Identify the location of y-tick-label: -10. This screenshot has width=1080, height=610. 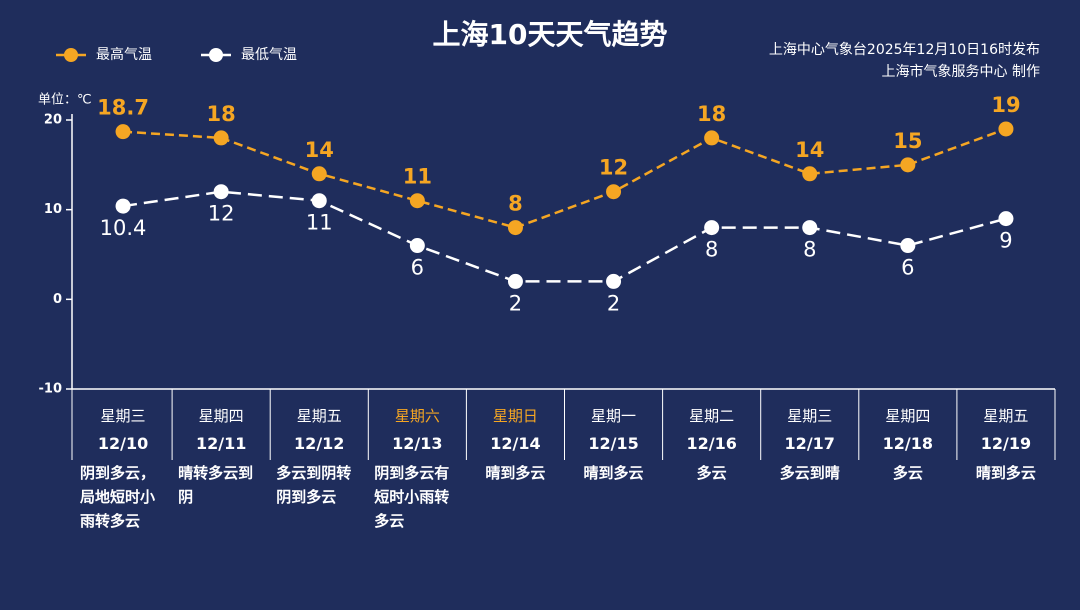
(51, 389).